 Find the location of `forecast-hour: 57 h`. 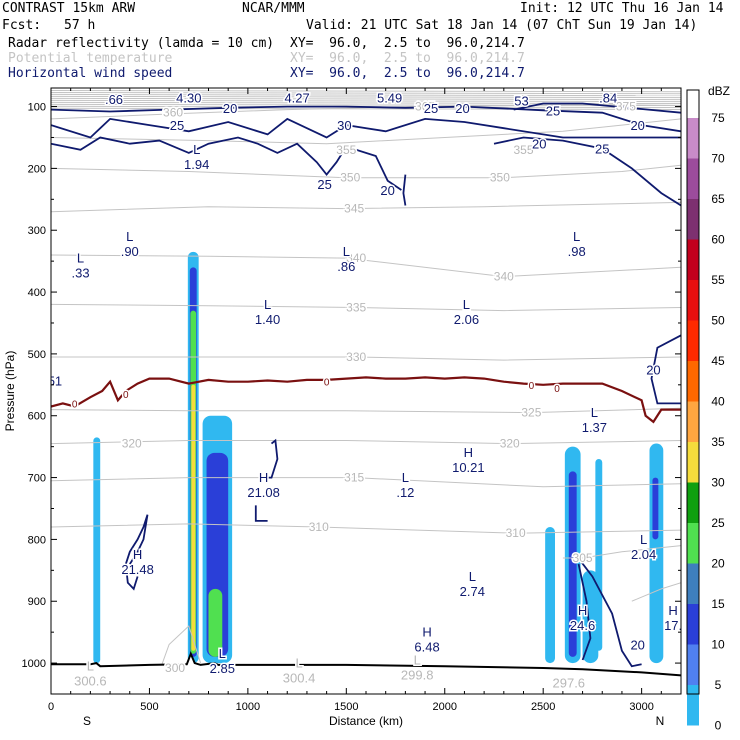

forecast-hour: 57 h is located at coordinates (80, 25).